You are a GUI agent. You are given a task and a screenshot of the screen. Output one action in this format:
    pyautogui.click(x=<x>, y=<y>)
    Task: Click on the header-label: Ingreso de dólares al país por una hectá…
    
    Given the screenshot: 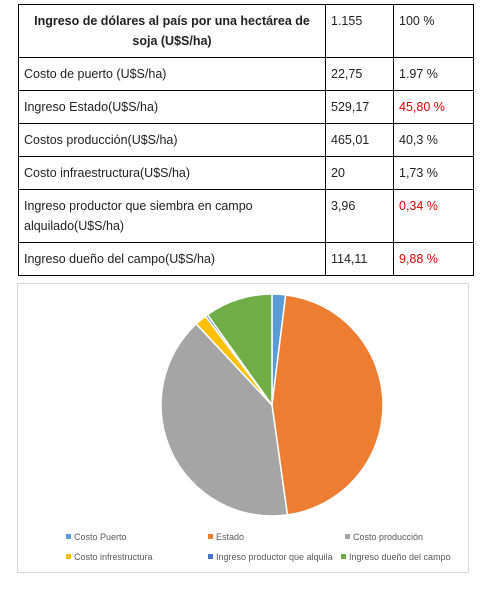 What is the action you would take?
    pyautogui.click(x=172, y=31)
    